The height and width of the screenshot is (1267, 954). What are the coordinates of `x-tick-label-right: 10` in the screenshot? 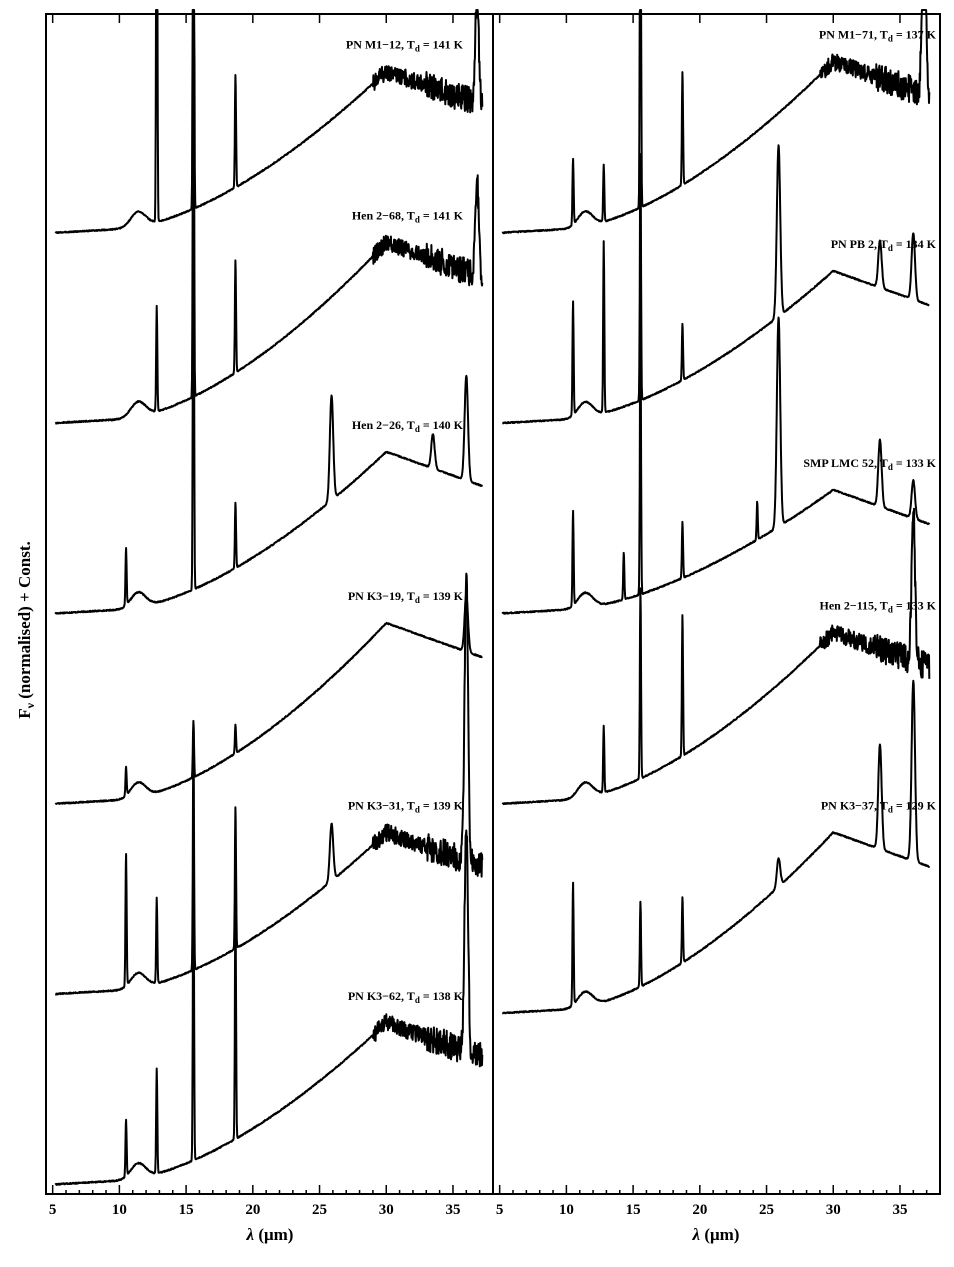 It's located at (566, 1210).